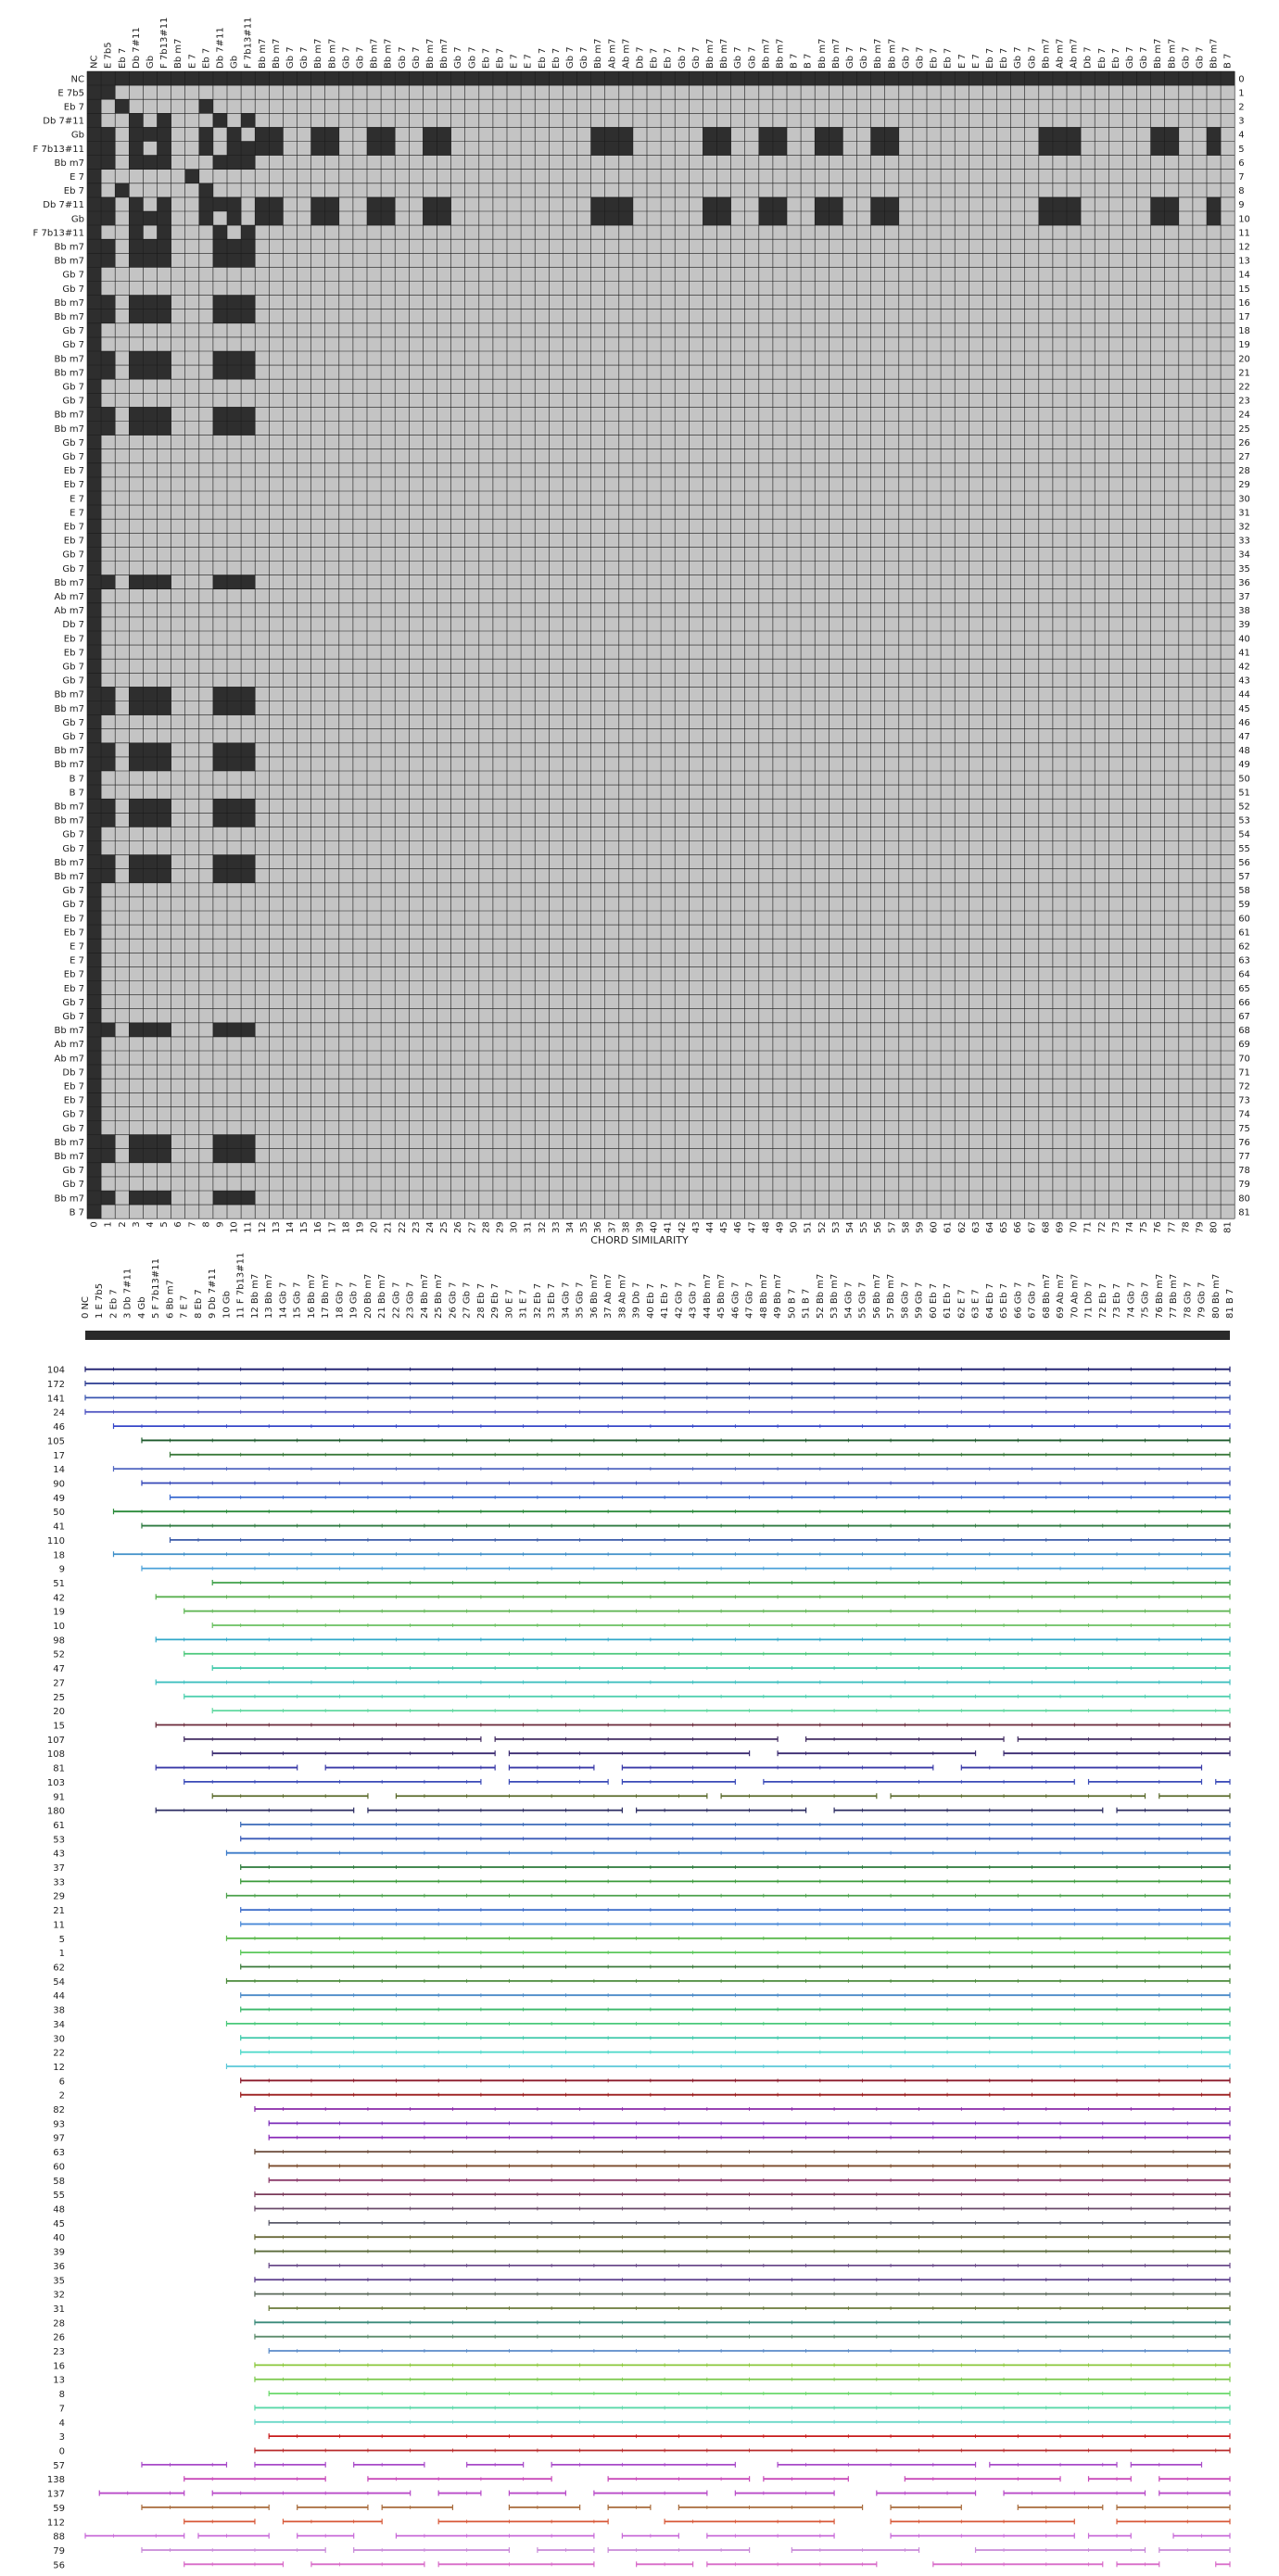 The height and width of the screenshot is (2576, 1279). I want to click on heatmap-row-index: 20, so click(1244, 359).